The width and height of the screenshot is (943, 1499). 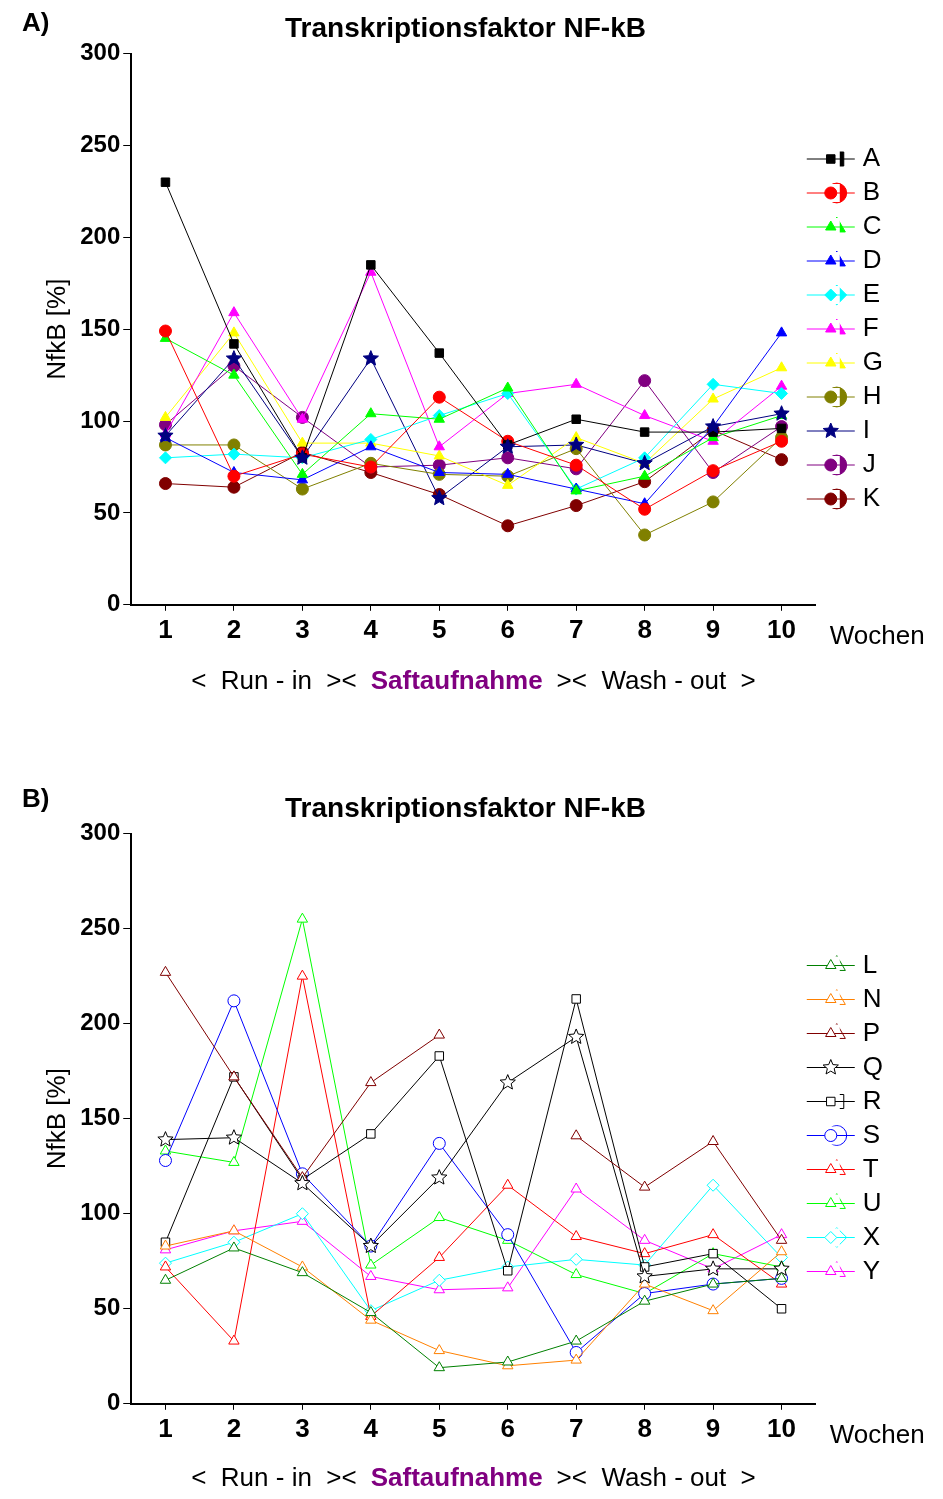 I want to click on legend-label: D, so click(x=872, y=259).